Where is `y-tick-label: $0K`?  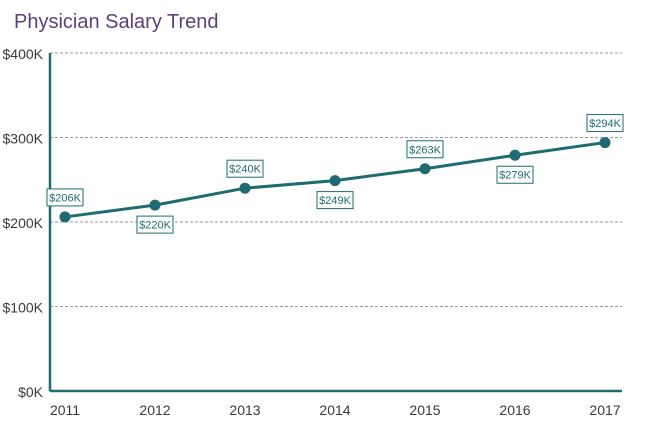
y-tick-label: $0K is located at coordinates (31, 392).